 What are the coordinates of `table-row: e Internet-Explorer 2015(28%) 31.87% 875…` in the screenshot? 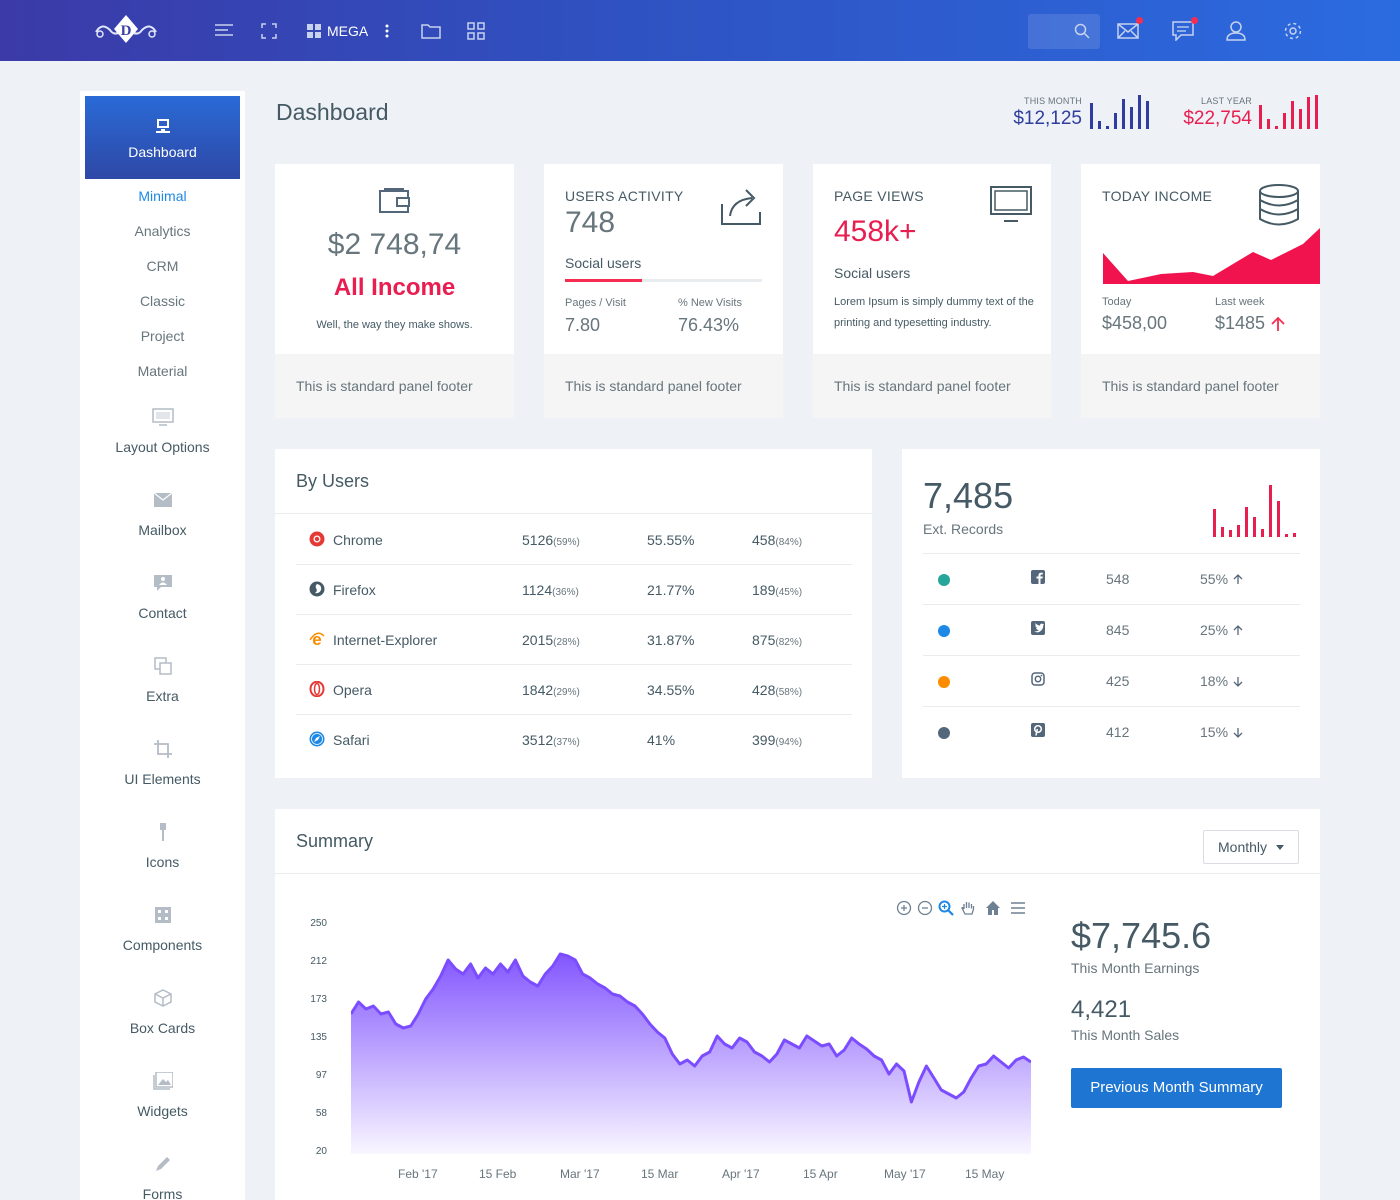 It's located at (574, 640).